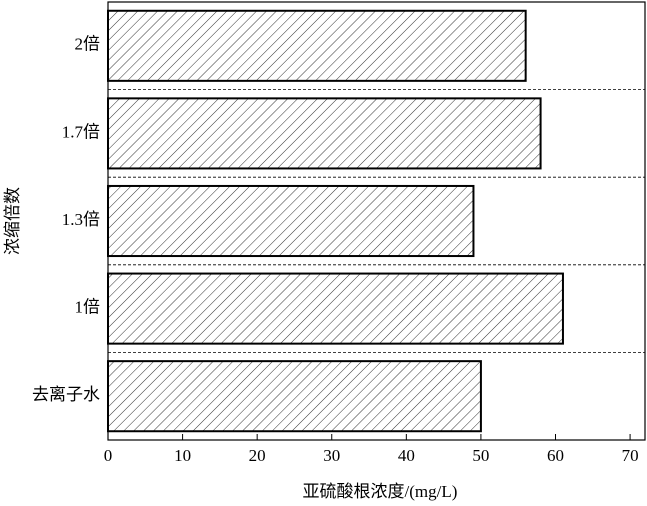 This screenshot has width=647, height=506. I want to click on x-tick-label: 0, so click(108, 455).